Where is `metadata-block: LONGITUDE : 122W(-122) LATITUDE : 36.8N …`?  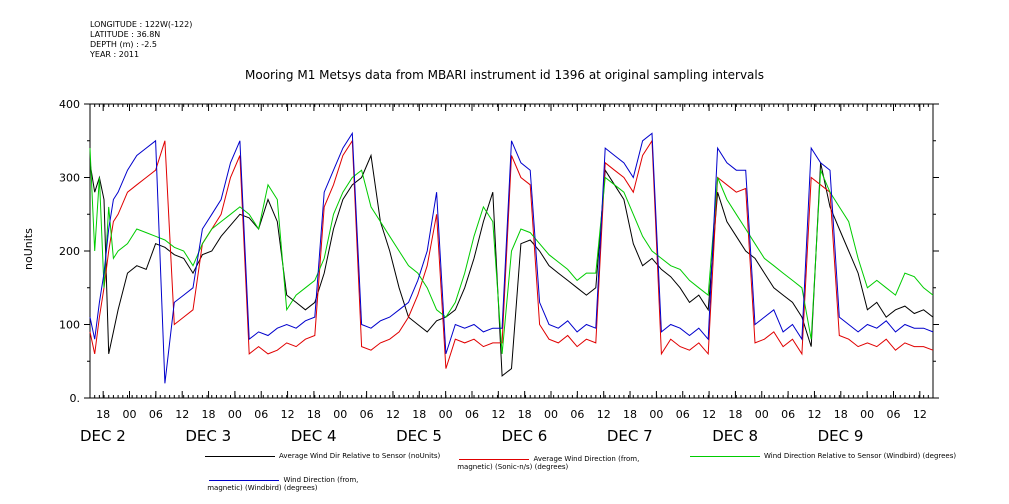 metadata-block: LONGITUDE : 122W(-122) LATITUDE : 36.8N … is located at coordinates (141, 40).